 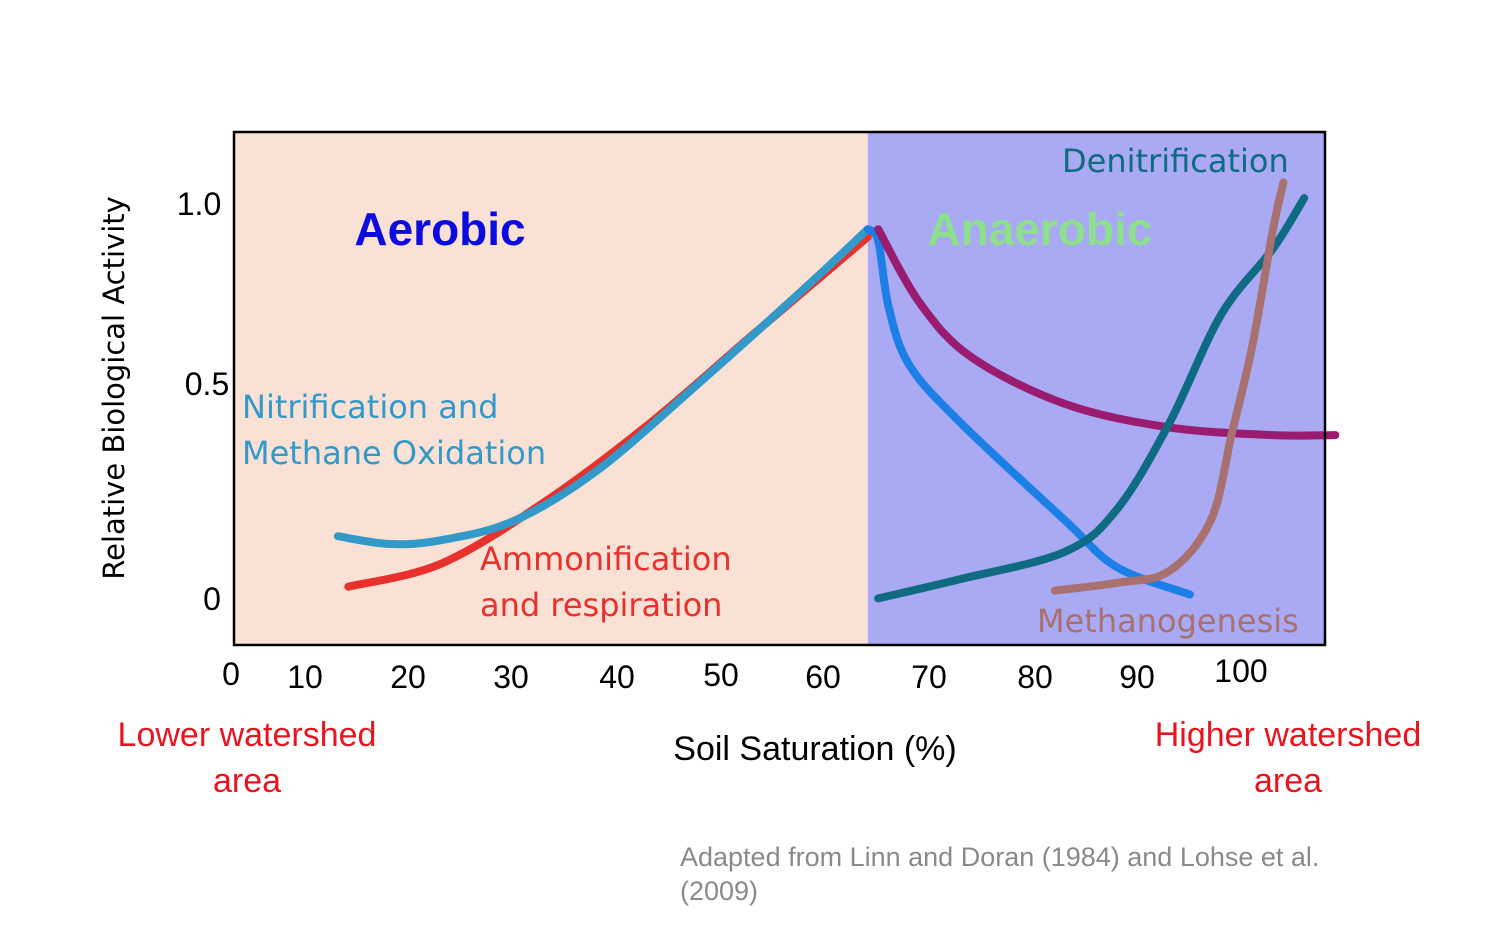 I want to click on higher-watershed-label-line1: Higher watershed, so click(x=1288, y=735).